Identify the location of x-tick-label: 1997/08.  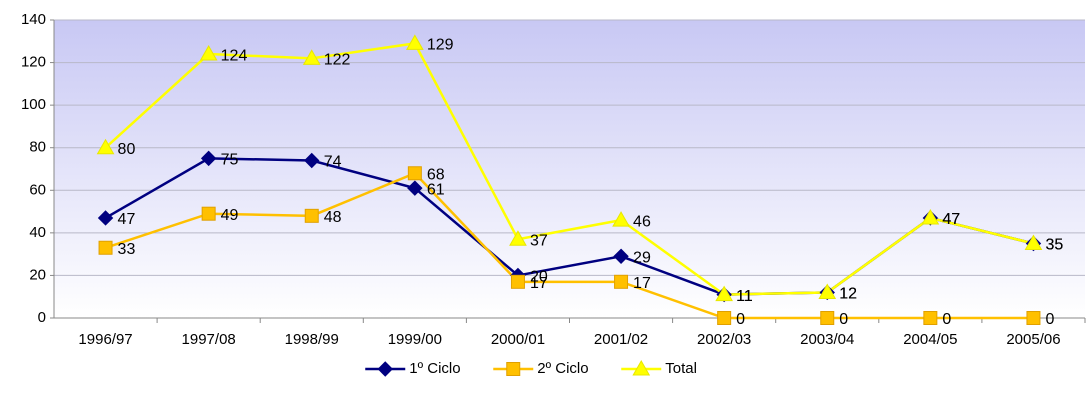
(209, 339).